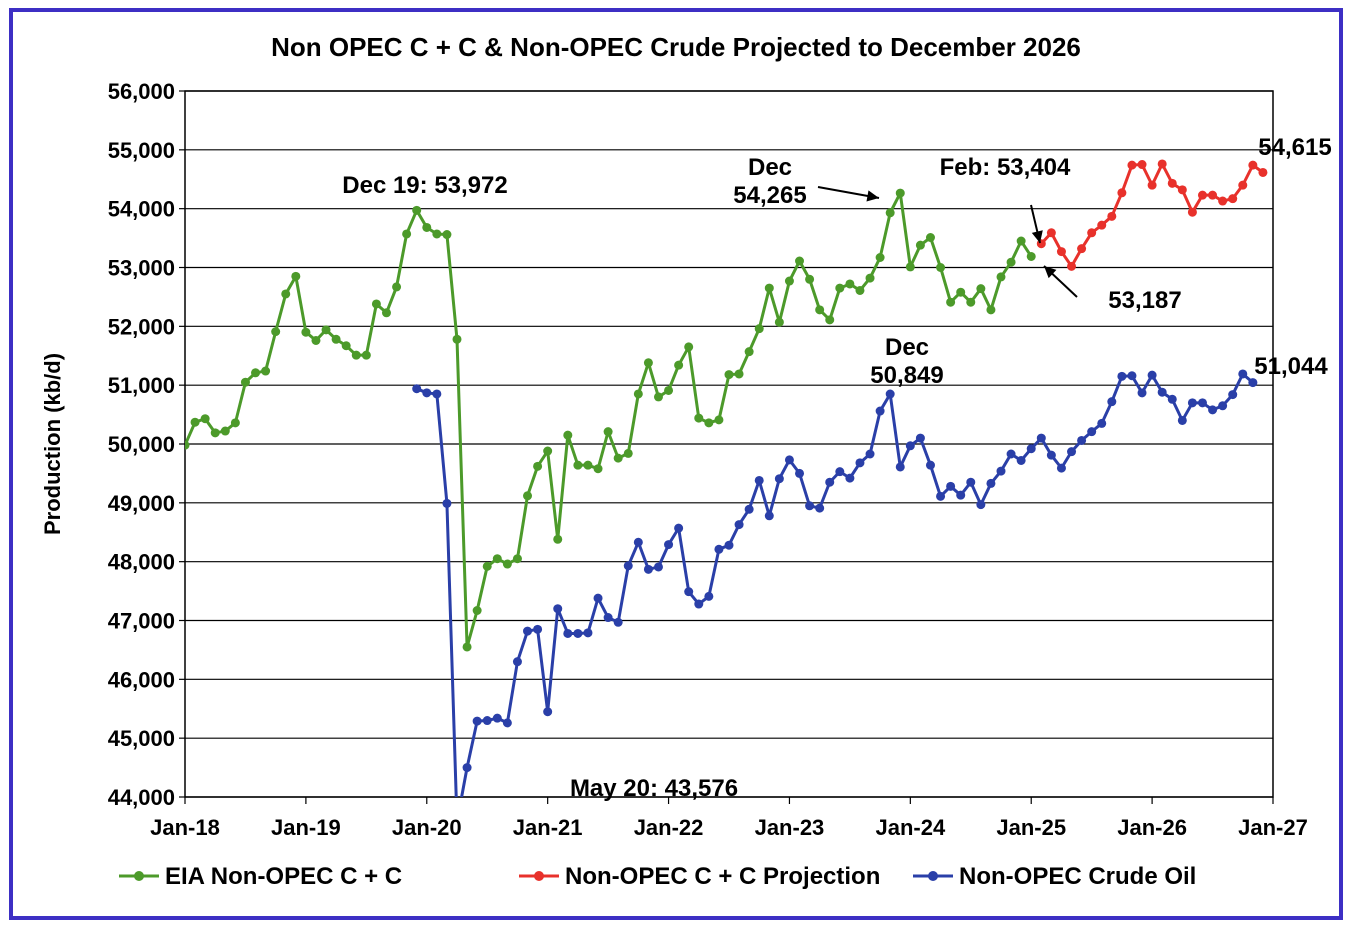  What do you see at coordinates (548, 827) in the screenshot?
I see `x-tick-label: Jan-21` at bounding box center [548, 827].